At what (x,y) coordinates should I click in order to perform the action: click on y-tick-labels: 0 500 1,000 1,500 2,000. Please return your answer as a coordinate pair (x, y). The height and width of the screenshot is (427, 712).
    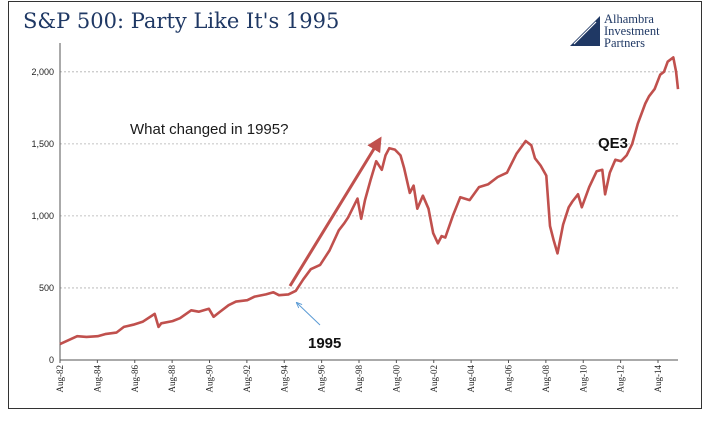
    Looking at the image, I should click on (42, 216).